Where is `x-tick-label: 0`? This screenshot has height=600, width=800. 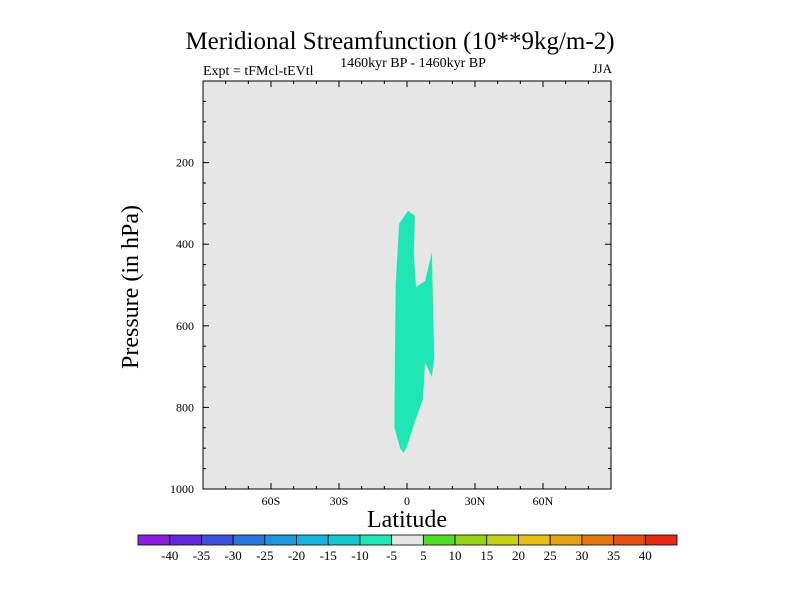
x-tick-label: 0 is located at coordinates (407, 501).